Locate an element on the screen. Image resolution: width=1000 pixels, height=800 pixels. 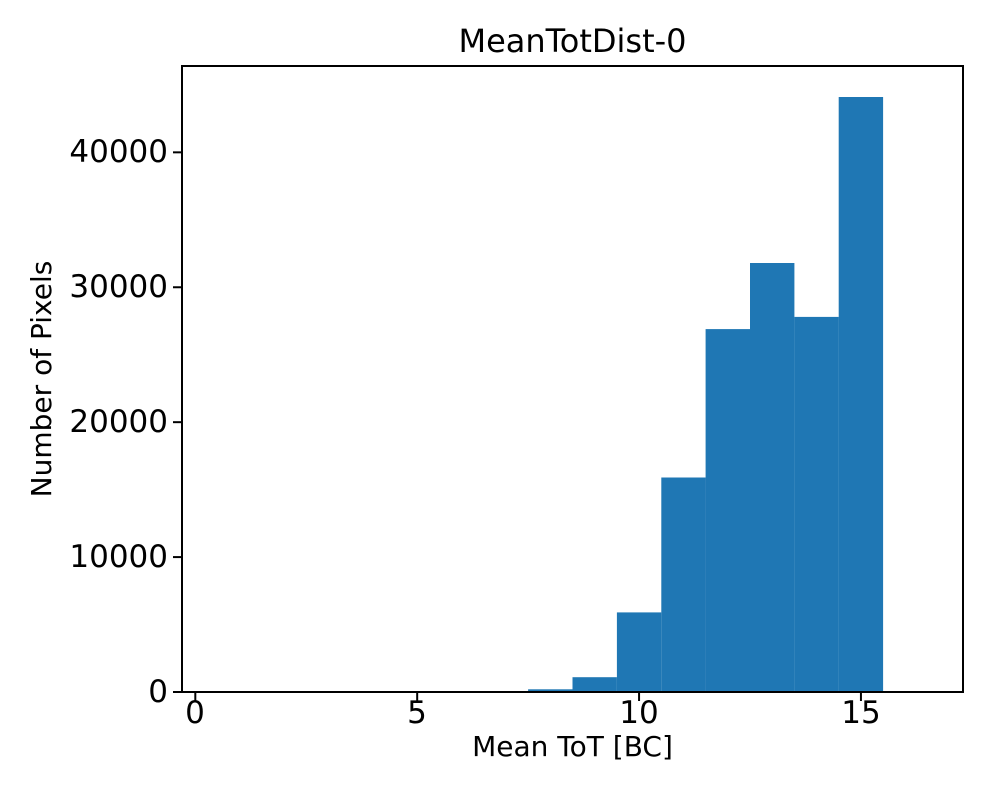
chart-title: MeanTotDist-0 is located at coordinates (572, 41).